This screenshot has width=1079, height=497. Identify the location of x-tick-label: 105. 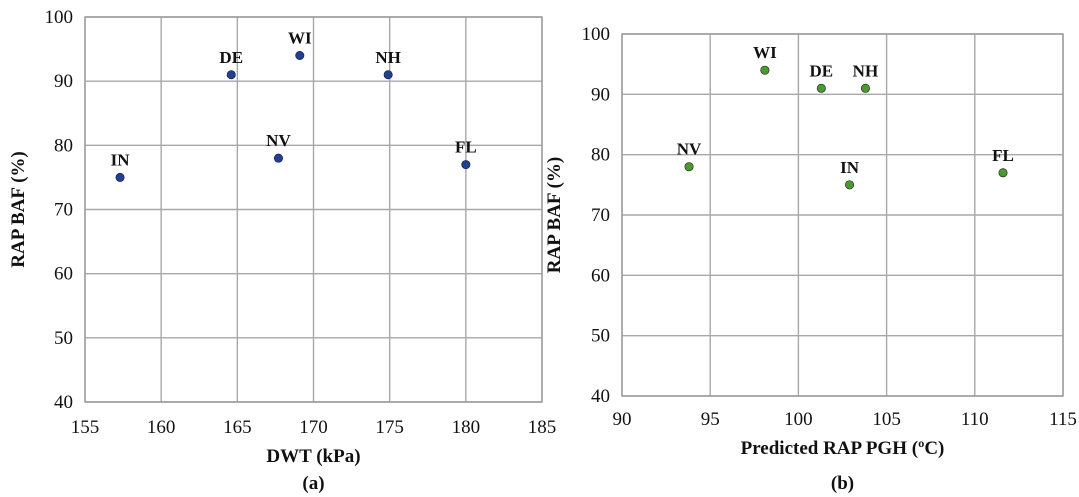
(886, 419).